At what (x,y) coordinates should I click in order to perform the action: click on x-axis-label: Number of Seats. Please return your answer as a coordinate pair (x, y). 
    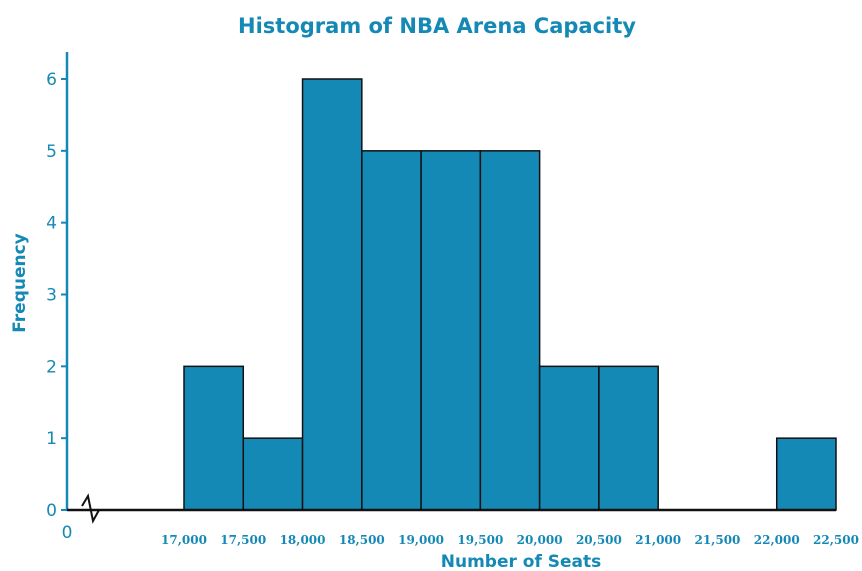
    Looking at the image, I should click on (521, 561).